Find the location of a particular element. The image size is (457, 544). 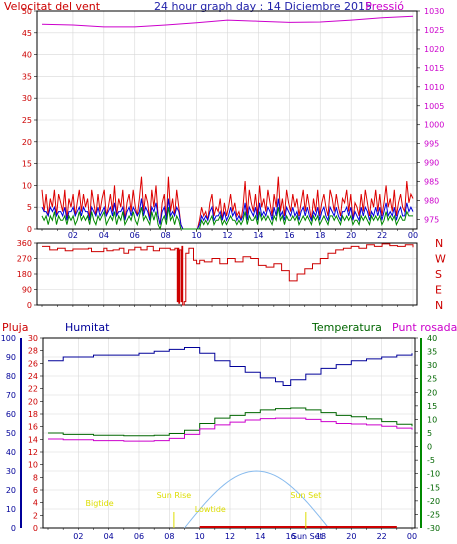

compass-label: E is located at coordinates (438, 290).